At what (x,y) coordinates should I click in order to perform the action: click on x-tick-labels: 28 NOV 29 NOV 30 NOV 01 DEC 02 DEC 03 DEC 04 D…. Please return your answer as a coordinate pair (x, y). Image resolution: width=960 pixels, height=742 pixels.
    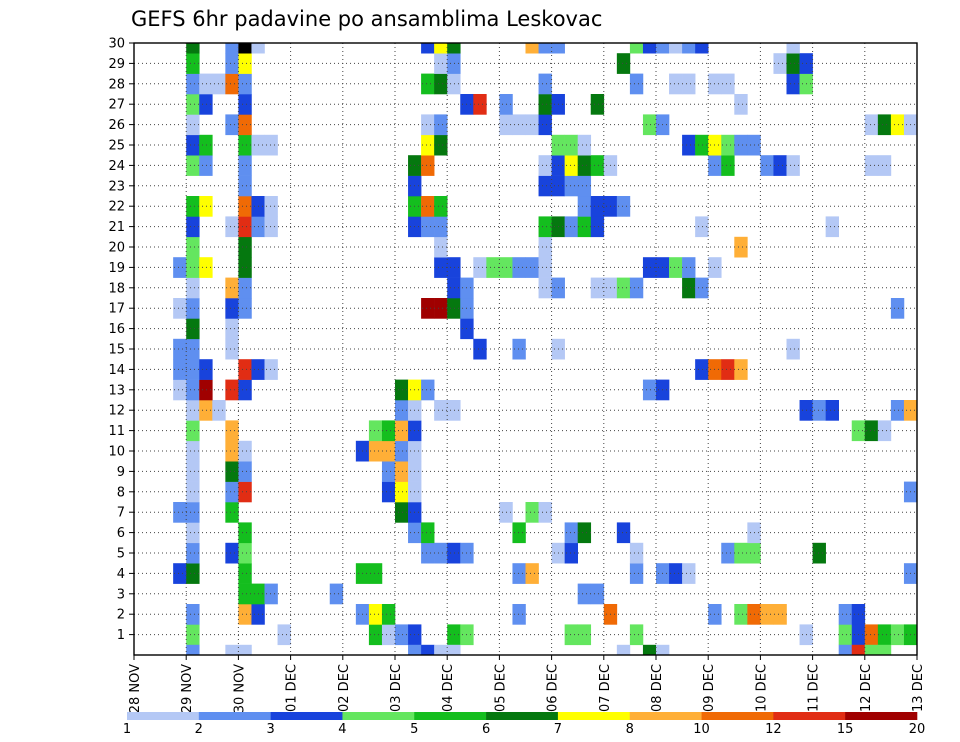
    Looking at the image, I should click on (527, 684).